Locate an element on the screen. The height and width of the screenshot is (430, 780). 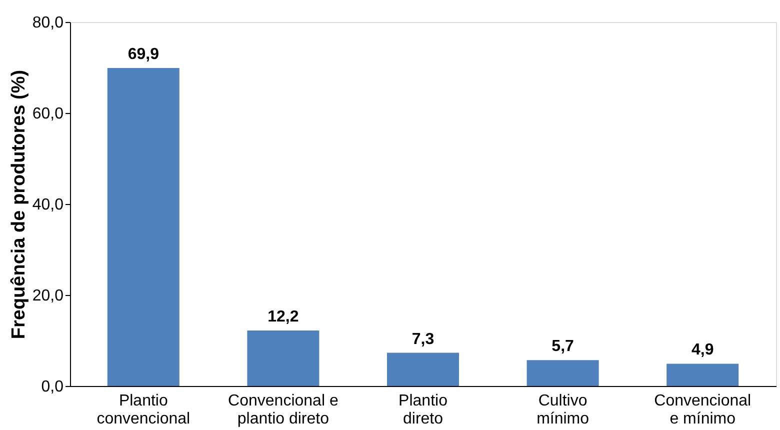
data-label: 69,9 is located at coordinates (144, 54).